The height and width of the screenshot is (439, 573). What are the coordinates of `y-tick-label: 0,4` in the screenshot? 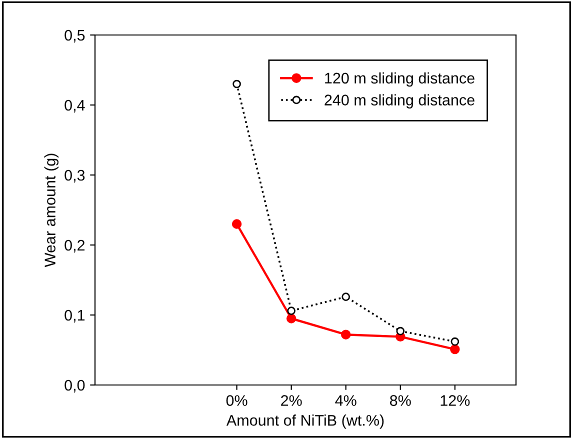 It's located at (74, 106).